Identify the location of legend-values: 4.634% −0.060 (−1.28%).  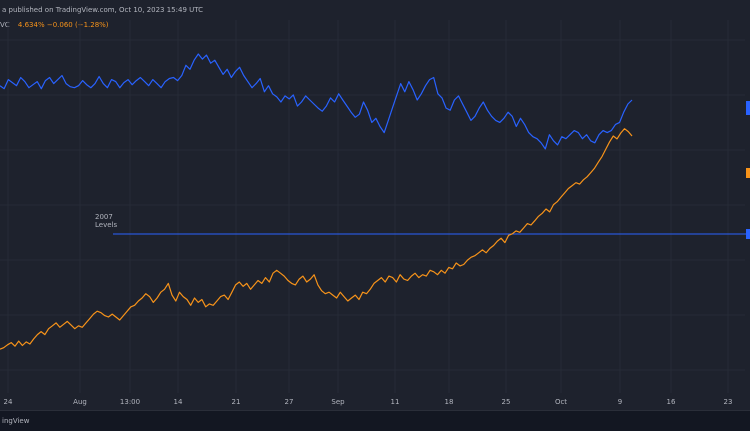
(63, 25).